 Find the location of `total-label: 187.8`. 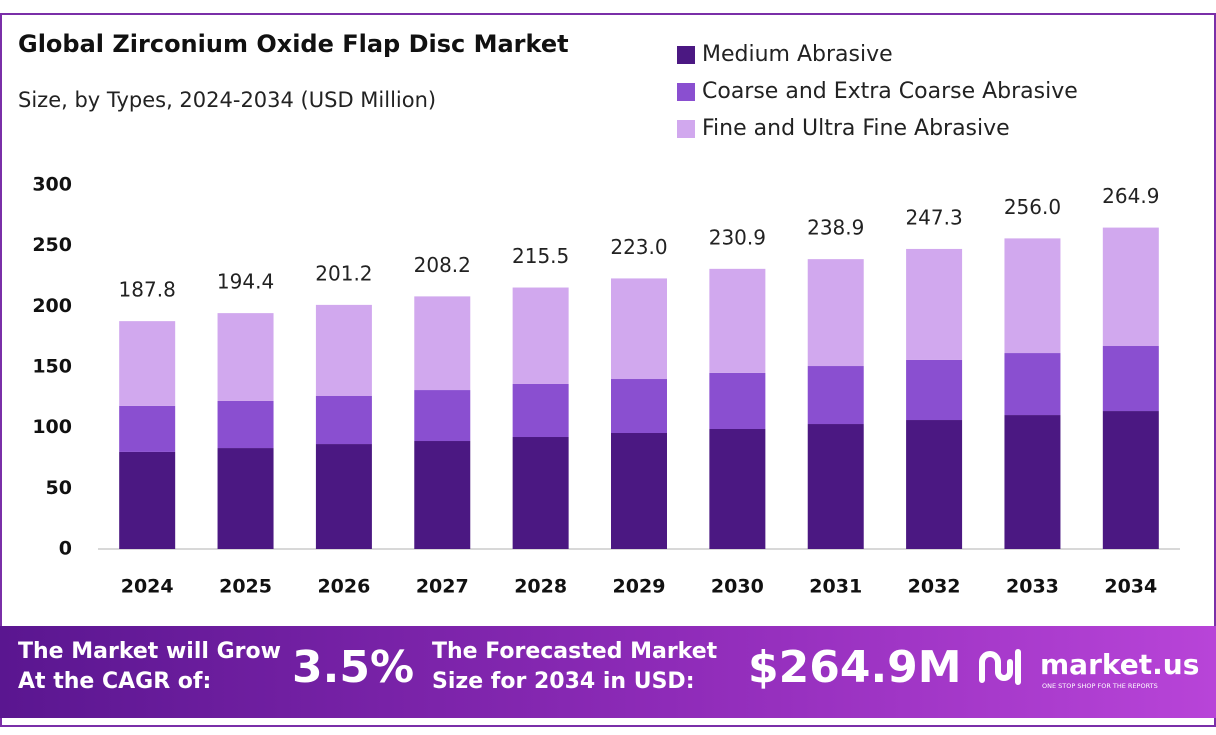

total-label: 187.8 is located at coordinates (147, 290).